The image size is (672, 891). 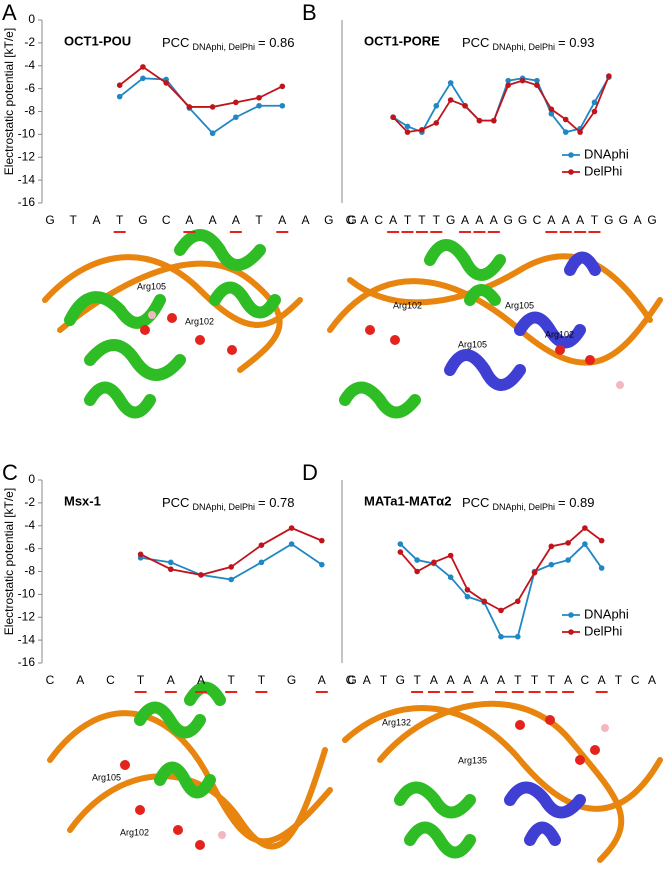 I want to click on y-tick-label: -16, so click(x=27, y=662).